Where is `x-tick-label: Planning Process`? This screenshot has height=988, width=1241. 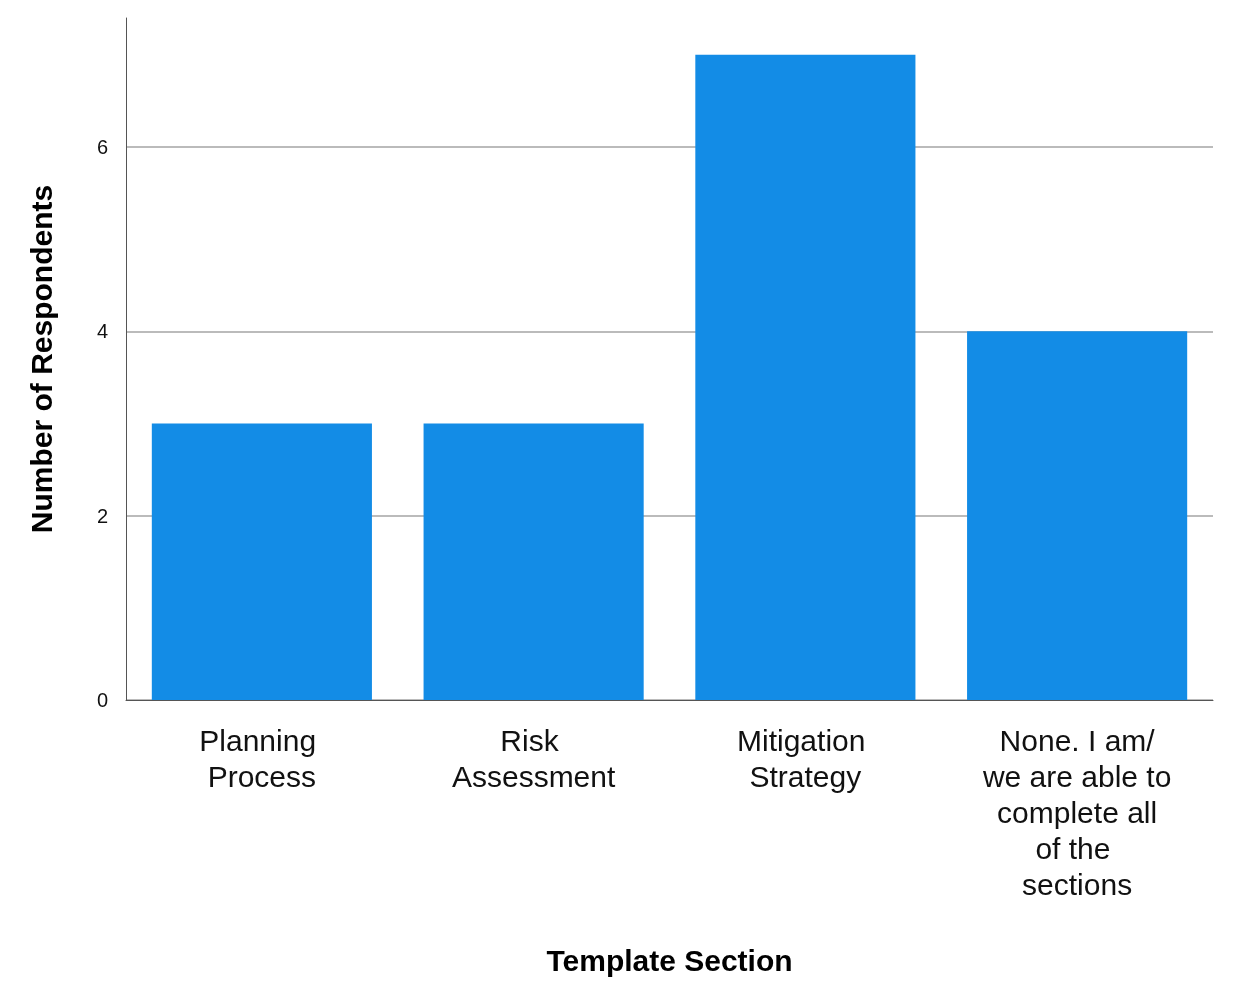 x-tick-label: Planning Process is located at coordinates (262, 758).